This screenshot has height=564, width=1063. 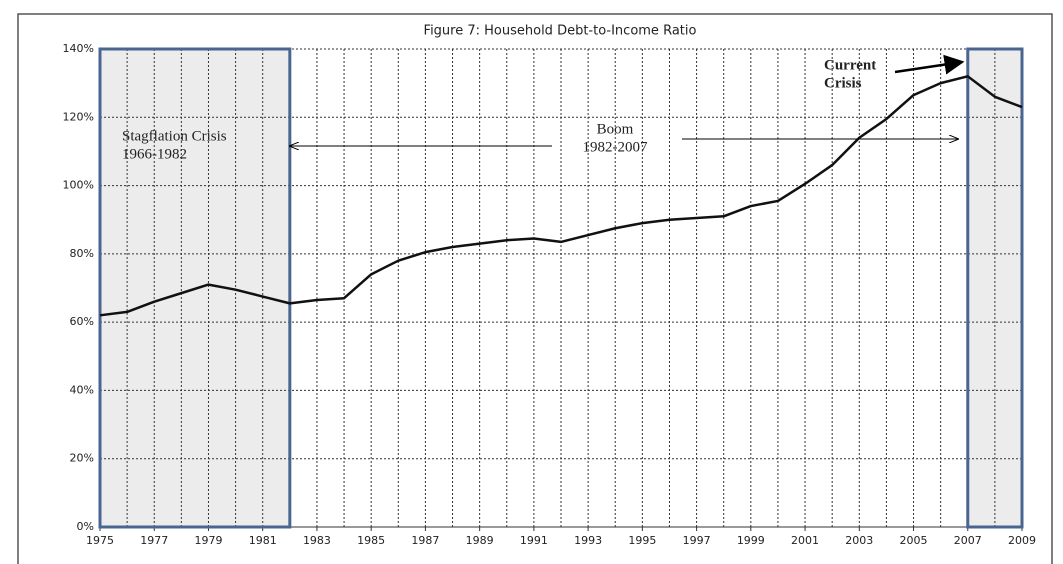 I want to click on annotation: 1966-1982, so click(x=154, y=154).